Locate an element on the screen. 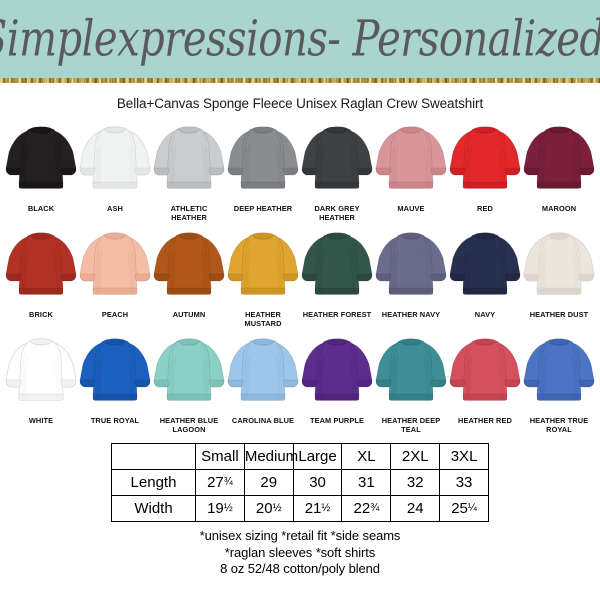  color-swatch-white: WHITE is located at coordinates (41, 383).